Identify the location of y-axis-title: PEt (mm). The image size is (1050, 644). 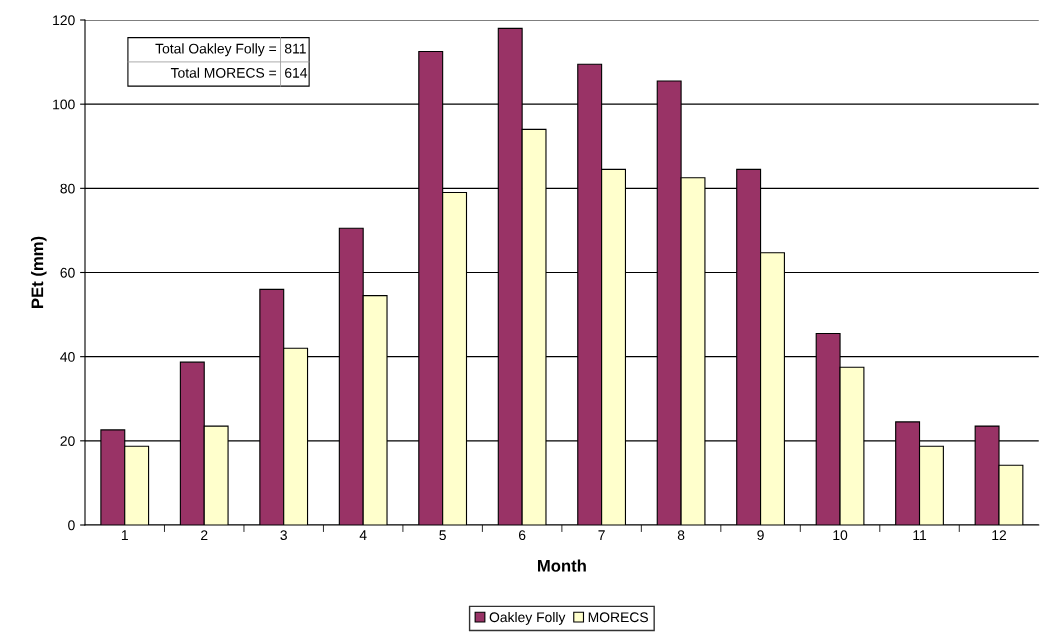
(39, 272).